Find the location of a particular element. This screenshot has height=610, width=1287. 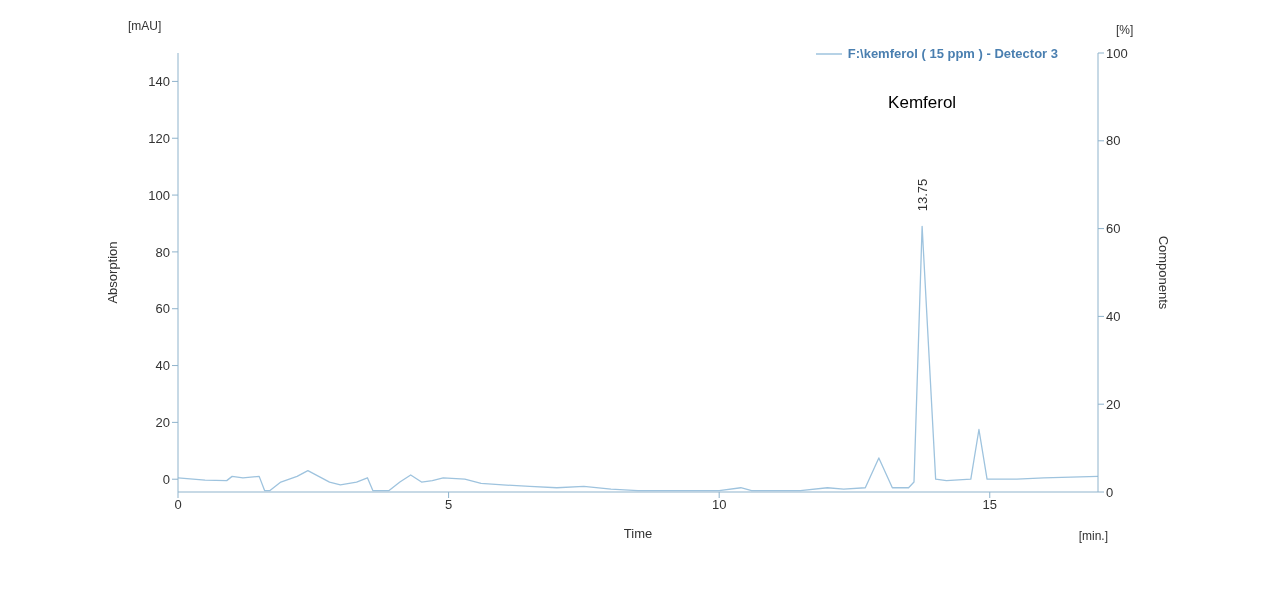

text: [min.] is located at coordinates (1093, 536).